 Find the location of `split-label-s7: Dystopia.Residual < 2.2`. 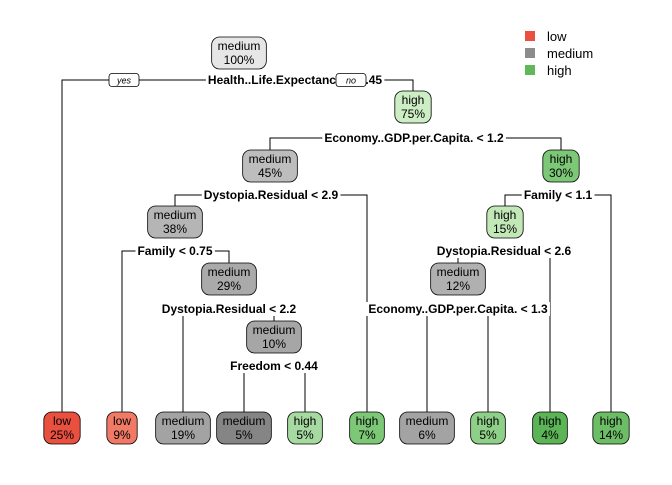

split-label-s7: Dystopia.Residual < 2.2 is located at coordinates (229, 309).